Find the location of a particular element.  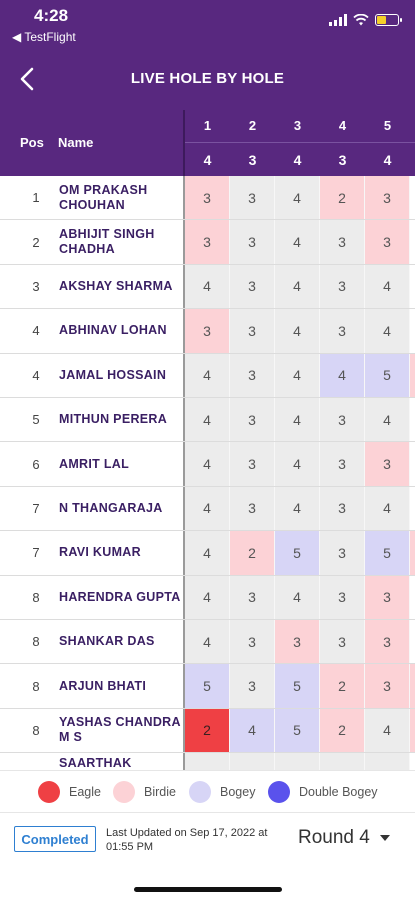

testflight-back-link: ◀ TestFlight is located at coordinates (44, 37).